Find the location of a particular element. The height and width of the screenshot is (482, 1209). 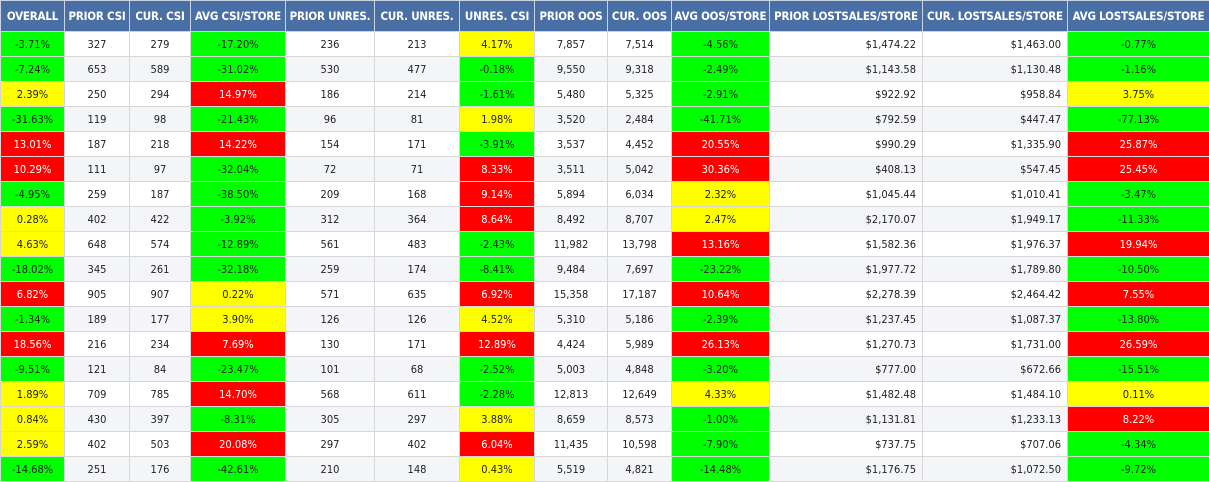

table-cell: 7,857 is located at coordinates (571, 44).